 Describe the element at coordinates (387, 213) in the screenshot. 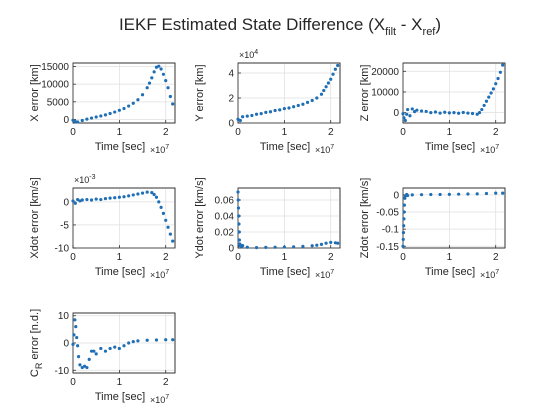

I see `y-tick-label: -0.05` at that location.